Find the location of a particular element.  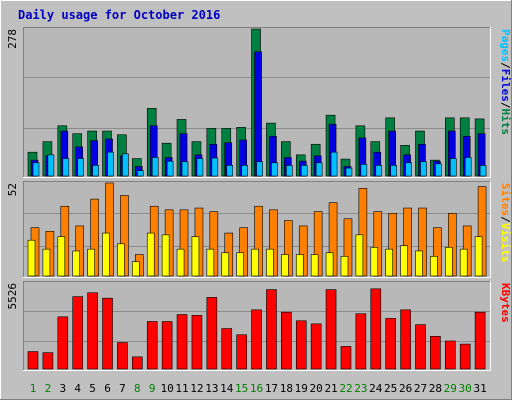

x-tick-label-4: 4 is located at coordinates (77, 388).